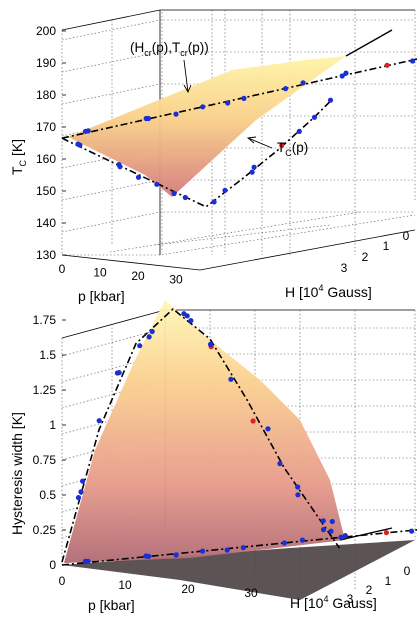 This screenshot has height=618, width=417. What do you see at coordinates (49, 442) in the screenshot?
I see `bottom-z-ticks: 0 0.25 0.5 0.75 1 1.25 1.5 1.75` at bounding box center [49, 442].